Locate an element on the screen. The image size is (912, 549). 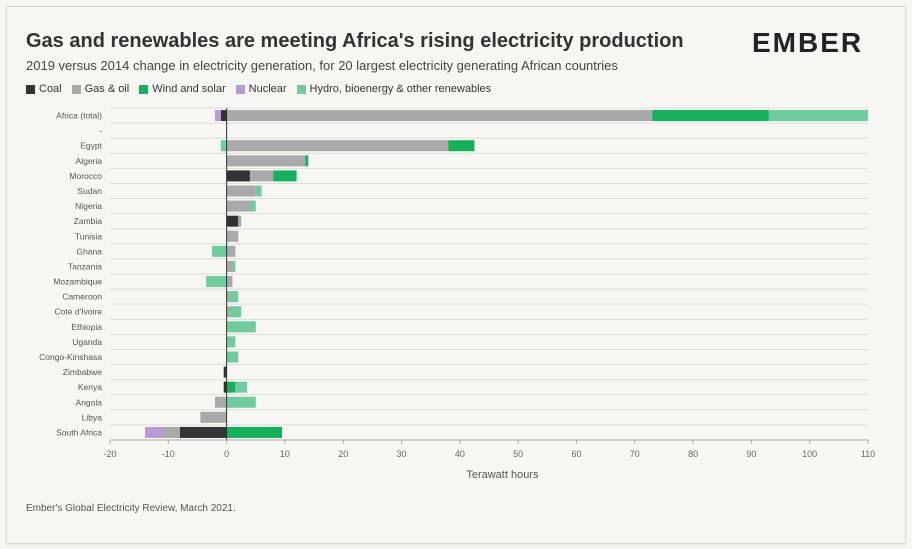
category-label: Tanzania is located at coordinates (85, 266).